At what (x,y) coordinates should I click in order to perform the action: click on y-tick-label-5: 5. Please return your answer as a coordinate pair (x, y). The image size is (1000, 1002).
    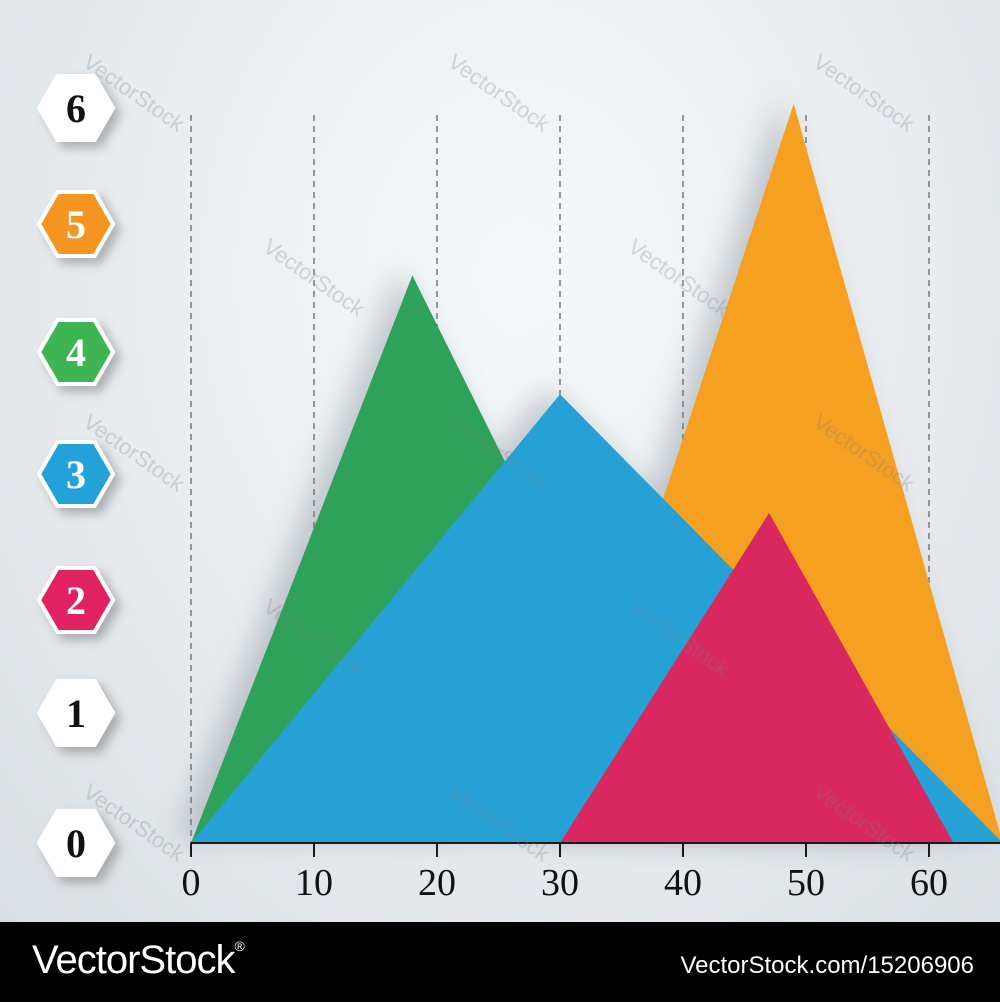
    Looking at the image, I should click on (76, 224).